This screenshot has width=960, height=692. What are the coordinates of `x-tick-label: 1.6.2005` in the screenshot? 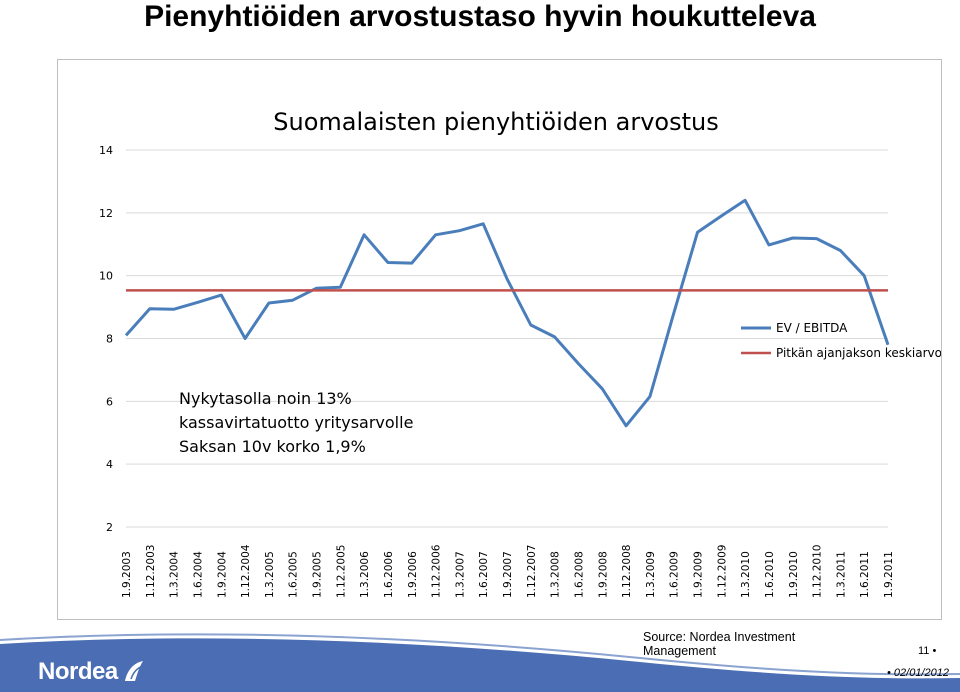 It's located at (294, 574).